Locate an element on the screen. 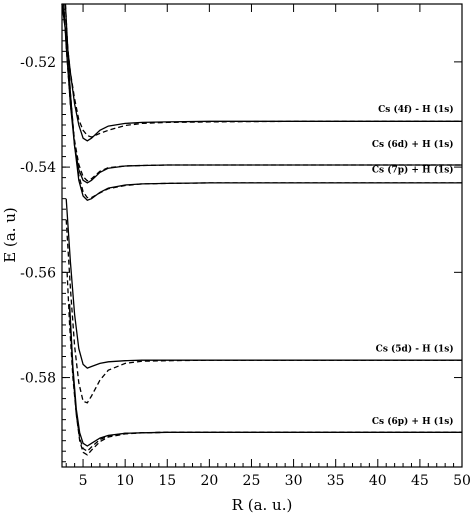 The image size is (474, 521). y-tick-label: -0.52 is located at coordinates (38, 63).